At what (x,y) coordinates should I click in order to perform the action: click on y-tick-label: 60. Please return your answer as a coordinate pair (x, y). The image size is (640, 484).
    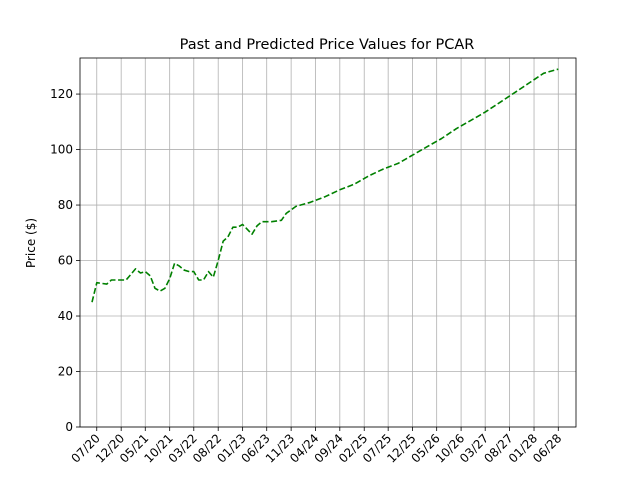
    Looking at the image, I should click on (65, 261).